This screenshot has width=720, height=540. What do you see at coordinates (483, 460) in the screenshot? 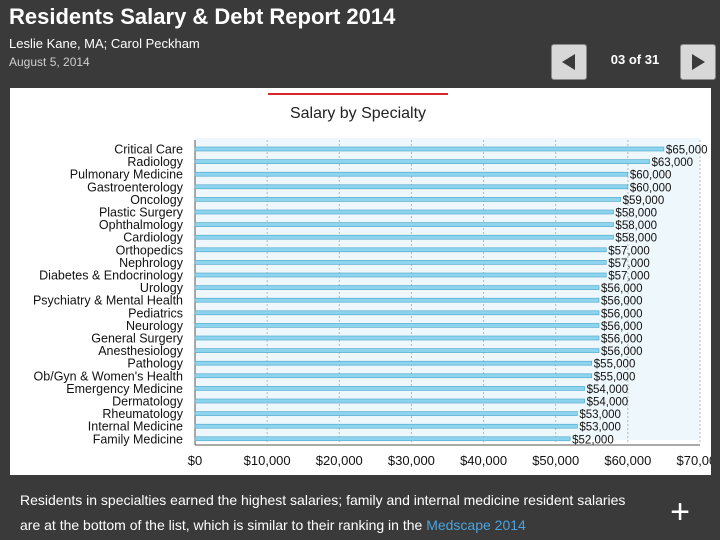
I see `x-tick-label: $40,000` at bounding box center [483, 460].